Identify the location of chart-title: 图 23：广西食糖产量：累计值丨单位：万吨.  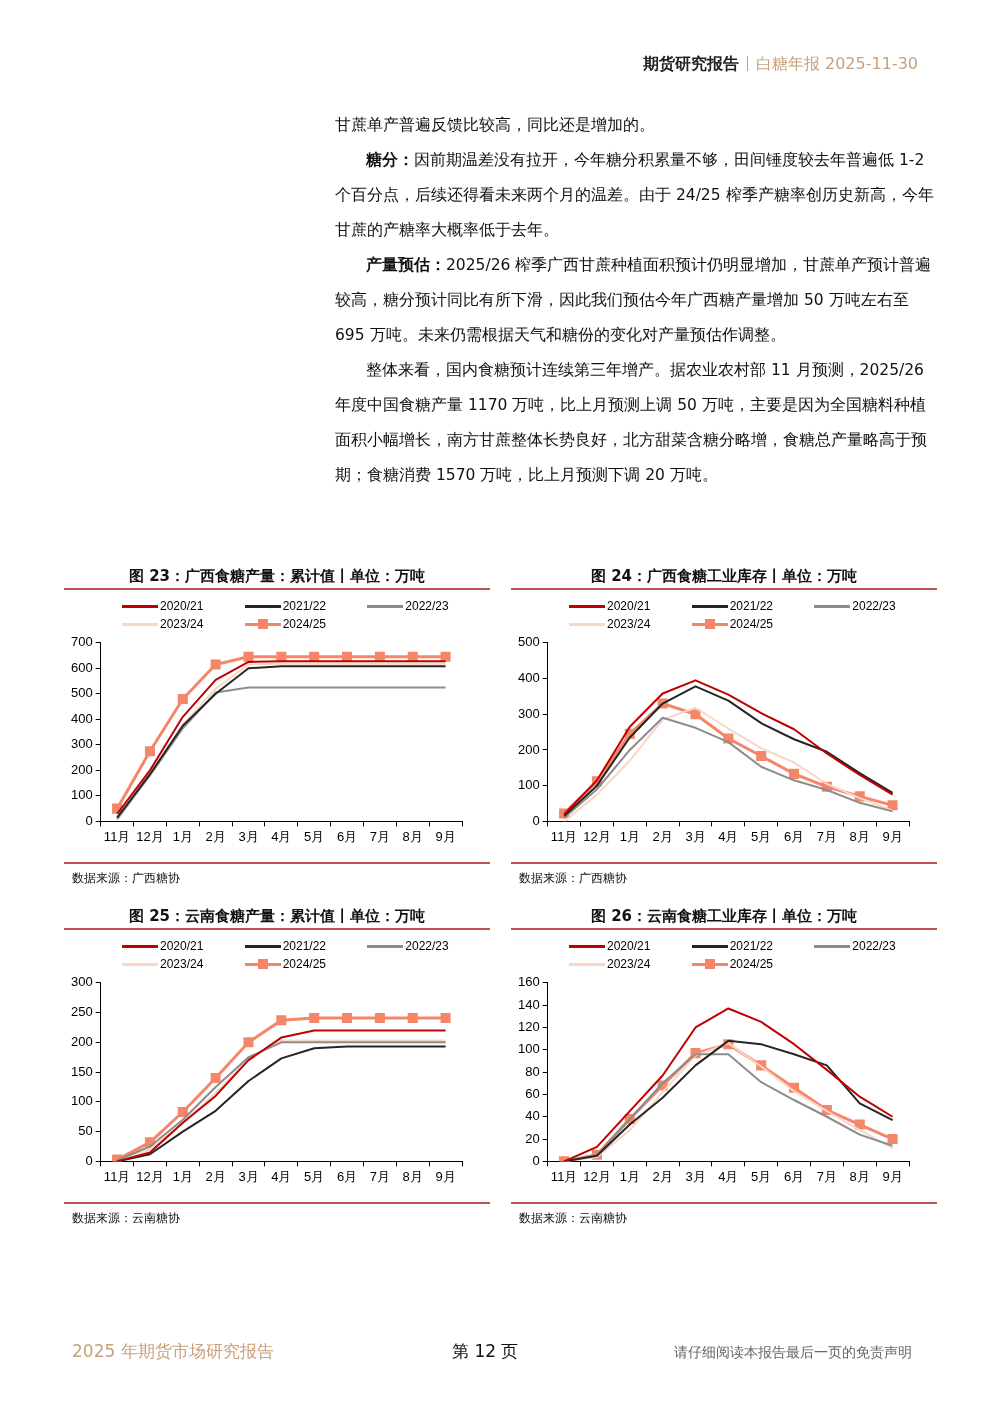
(277, 577).